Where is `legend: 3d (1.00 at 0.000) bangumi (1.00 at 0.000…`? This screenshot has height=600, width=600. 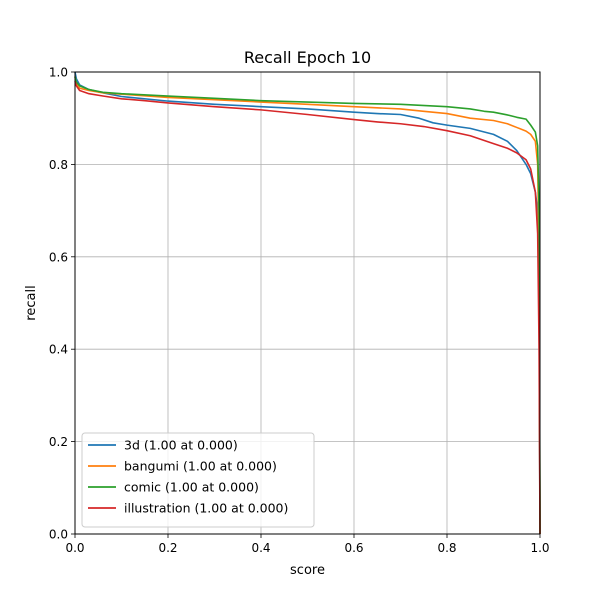
legend: 3d (1.00 at 0.000) bangumi (1.00 at 0.000… is located at coordinates (198, 480).